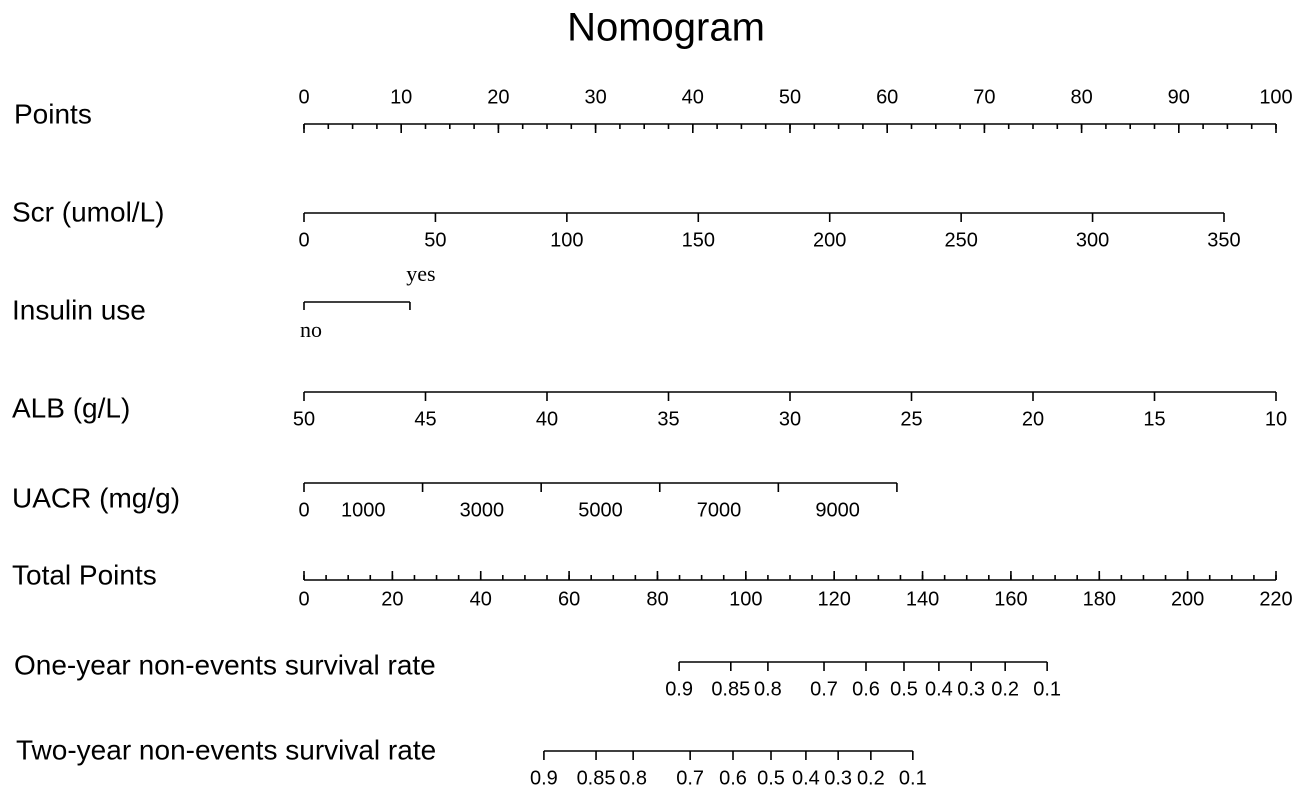 This screenshot has height=791, width=1305. What do you see at coordinates (698, 240) in the screenshot?
I see `tick-label: 150` at bounding box center [698, 240].